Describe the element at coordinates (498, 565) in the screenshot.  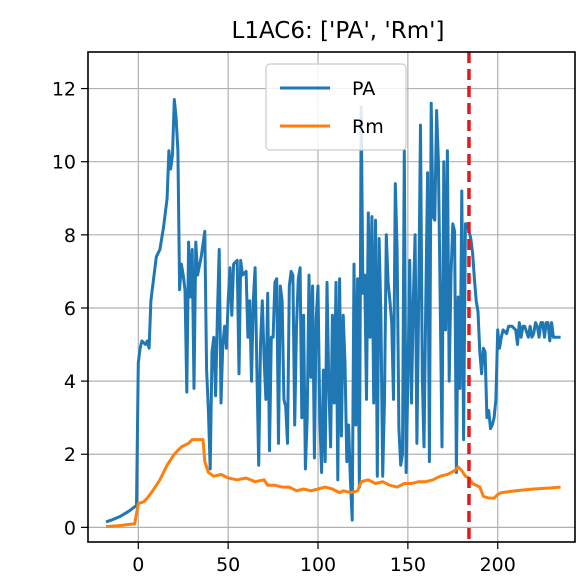
I see `x-tick-label: 200` at that location.